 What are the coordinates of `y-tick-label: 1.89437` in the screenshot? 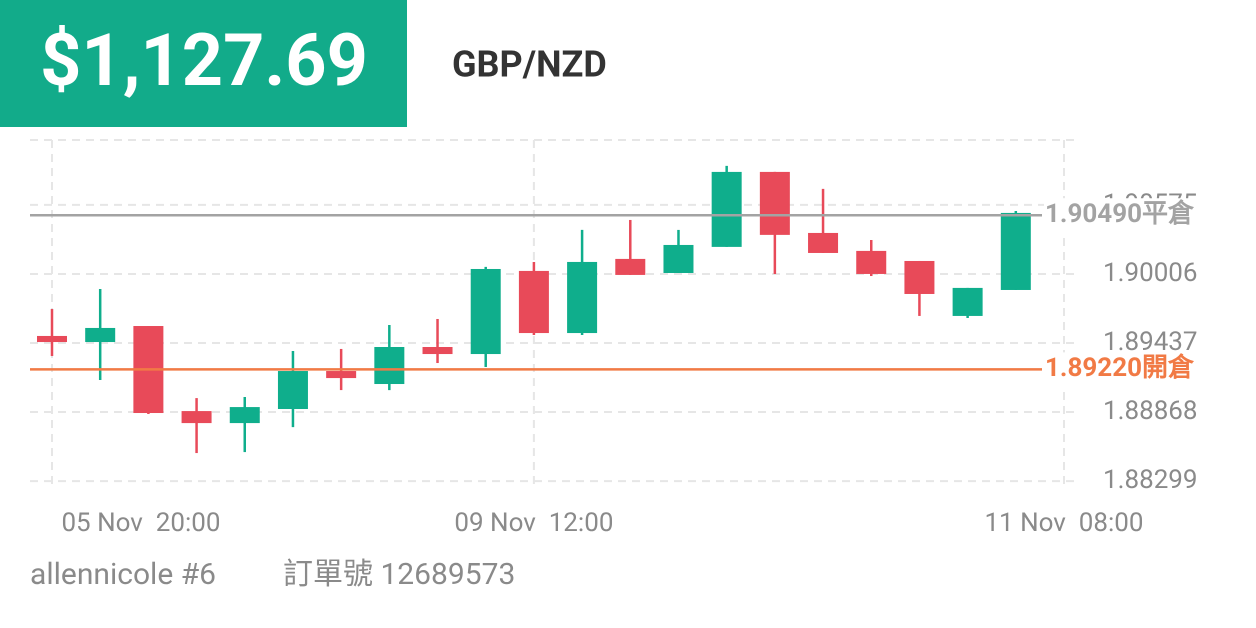 It's located at (1150, 342).